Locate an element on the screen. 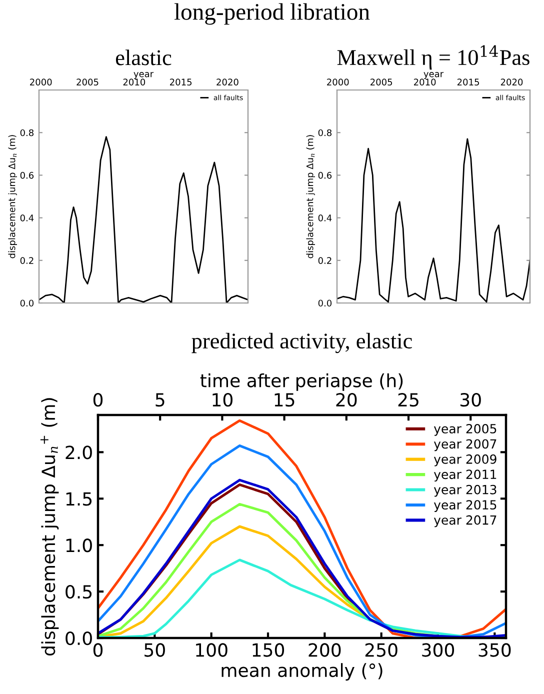 This screenshot has width=544, height=694. x-tick-label: 100 is located at coordinates (212, 650).